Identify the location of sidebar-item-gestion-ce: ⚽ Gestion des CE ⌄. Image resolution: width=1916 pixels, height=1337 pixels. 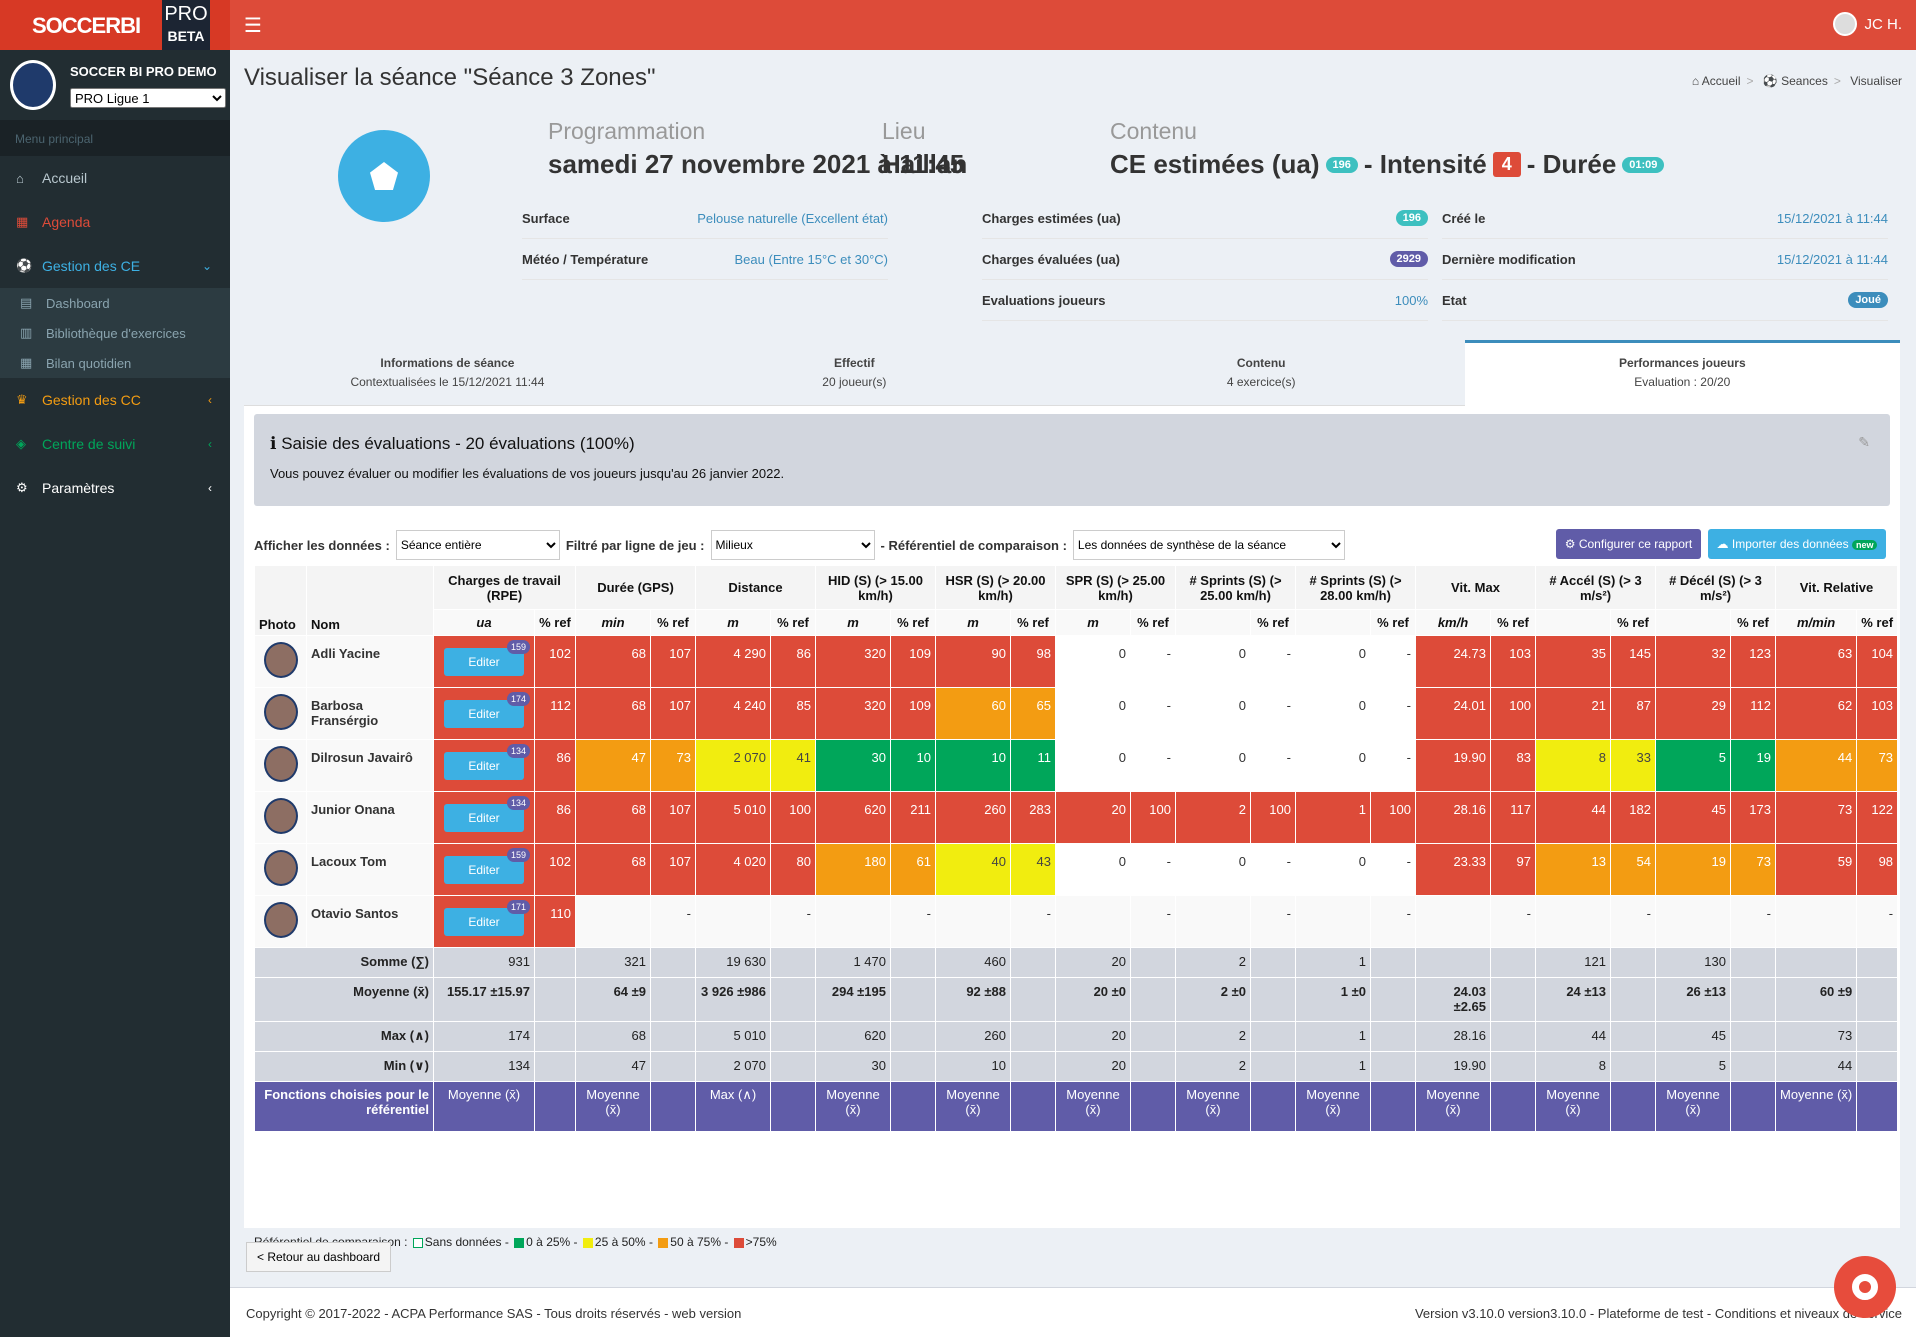
(115, 266).